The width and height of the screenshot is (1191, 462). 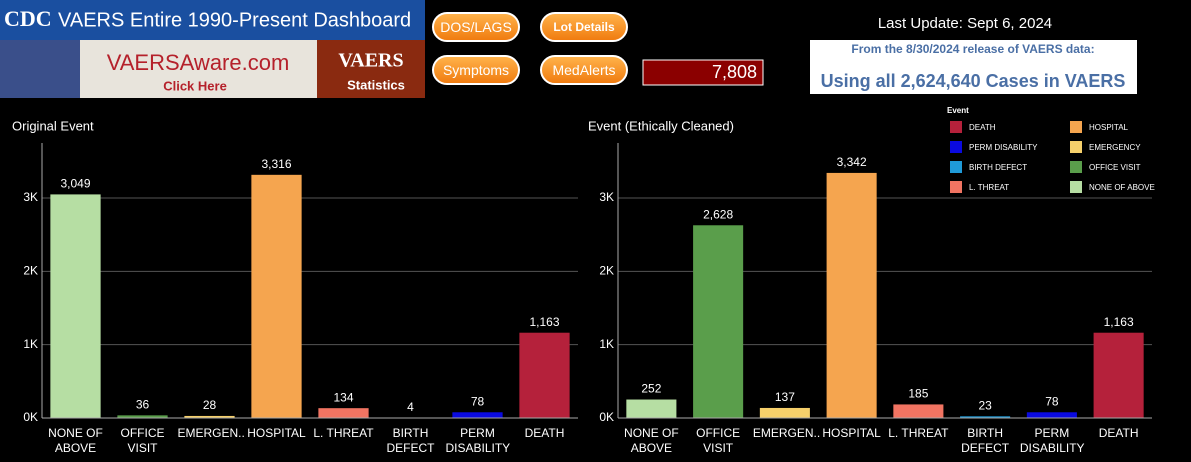 I want to click on release-box, so click(x=973, y=67).